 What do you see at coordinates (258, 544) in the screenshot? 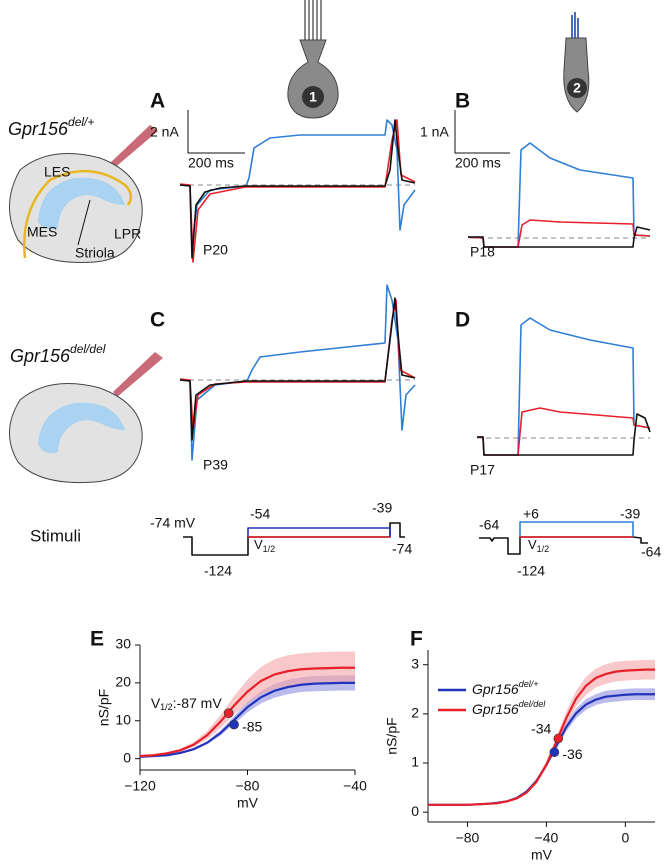
I see `v: V` at bounding box center [258, 544].